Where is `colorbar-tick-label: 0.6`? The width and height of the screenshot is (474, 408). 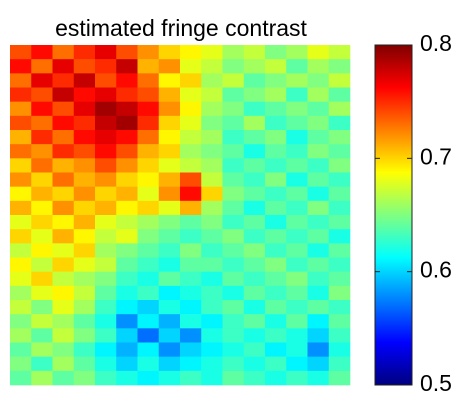
colorbar-tick-label: 0.6 is located at coordinates (436, 270).